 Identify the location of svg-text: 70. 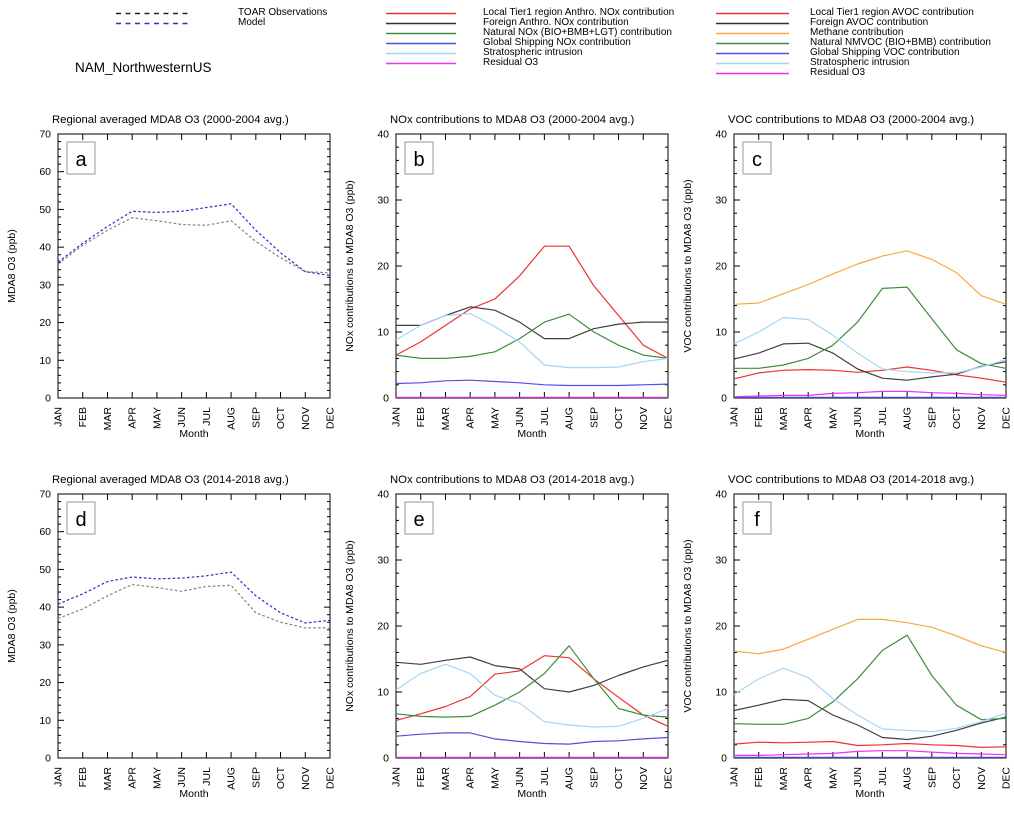
(45, 135).